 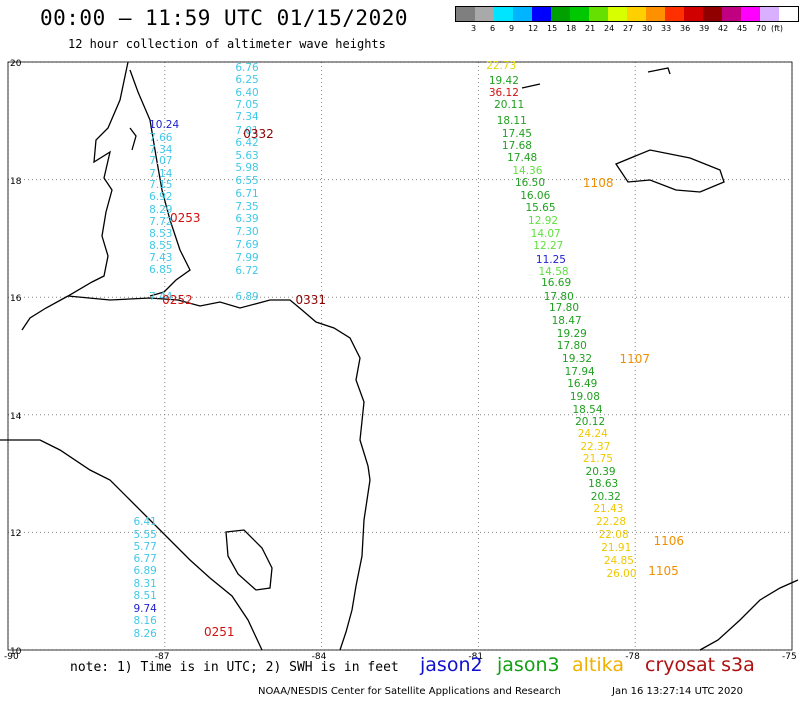 What do you see at coordinates (164, 124) in the screenshot?
I see `wave-height-label: 10.24` at bounding box center [164, 124].